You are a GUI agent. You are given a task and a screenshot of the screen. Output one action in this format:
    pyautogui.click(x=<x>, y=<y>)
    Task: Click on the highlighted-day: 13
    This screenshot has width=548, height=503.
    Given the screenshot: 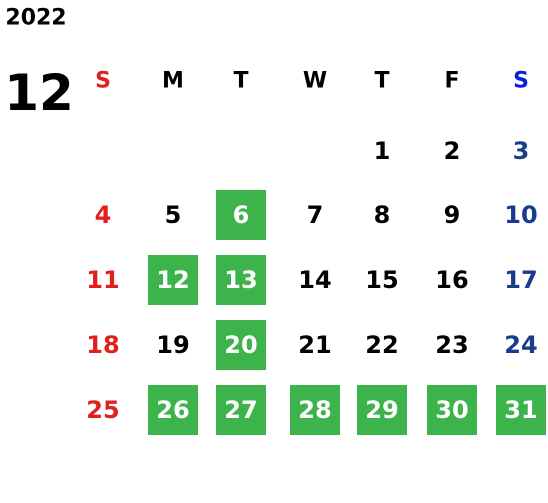 What is the action you would take?
    pyautogui.click(x=241, y=280)
    